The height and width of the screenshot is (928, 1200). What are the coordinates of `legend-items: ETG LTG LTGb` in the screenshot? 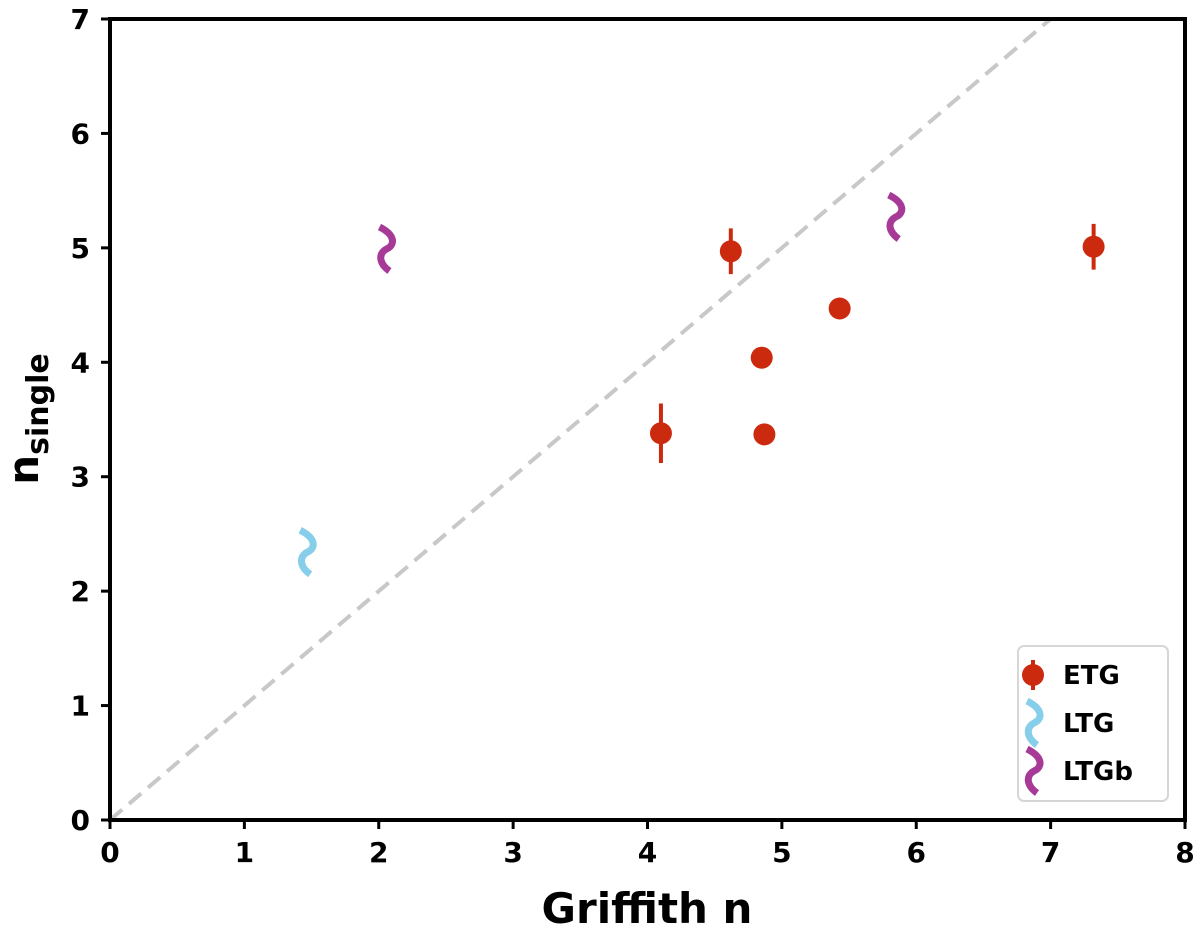 It's located at (1077, 728).